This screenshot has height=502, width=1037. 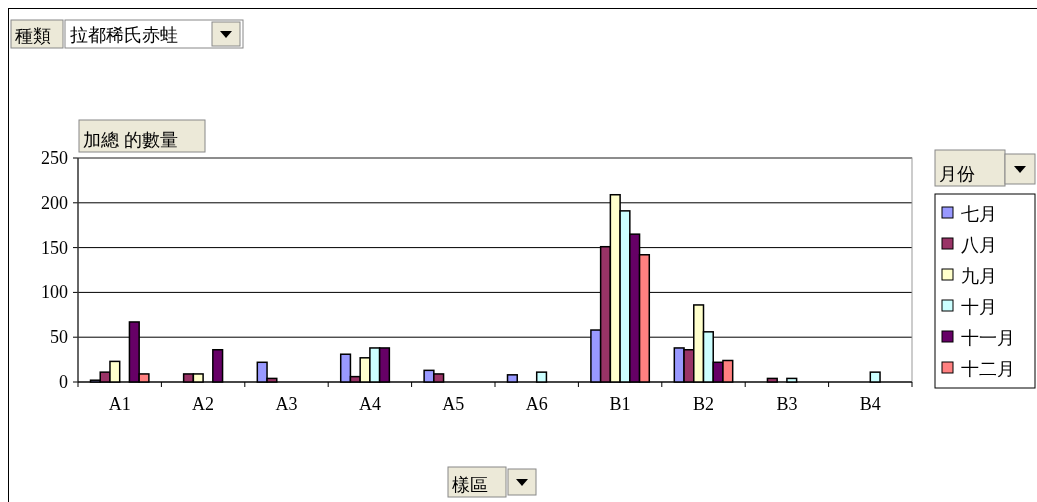 I want to click on x-tick-label: B2, so click(x=703, y=404).